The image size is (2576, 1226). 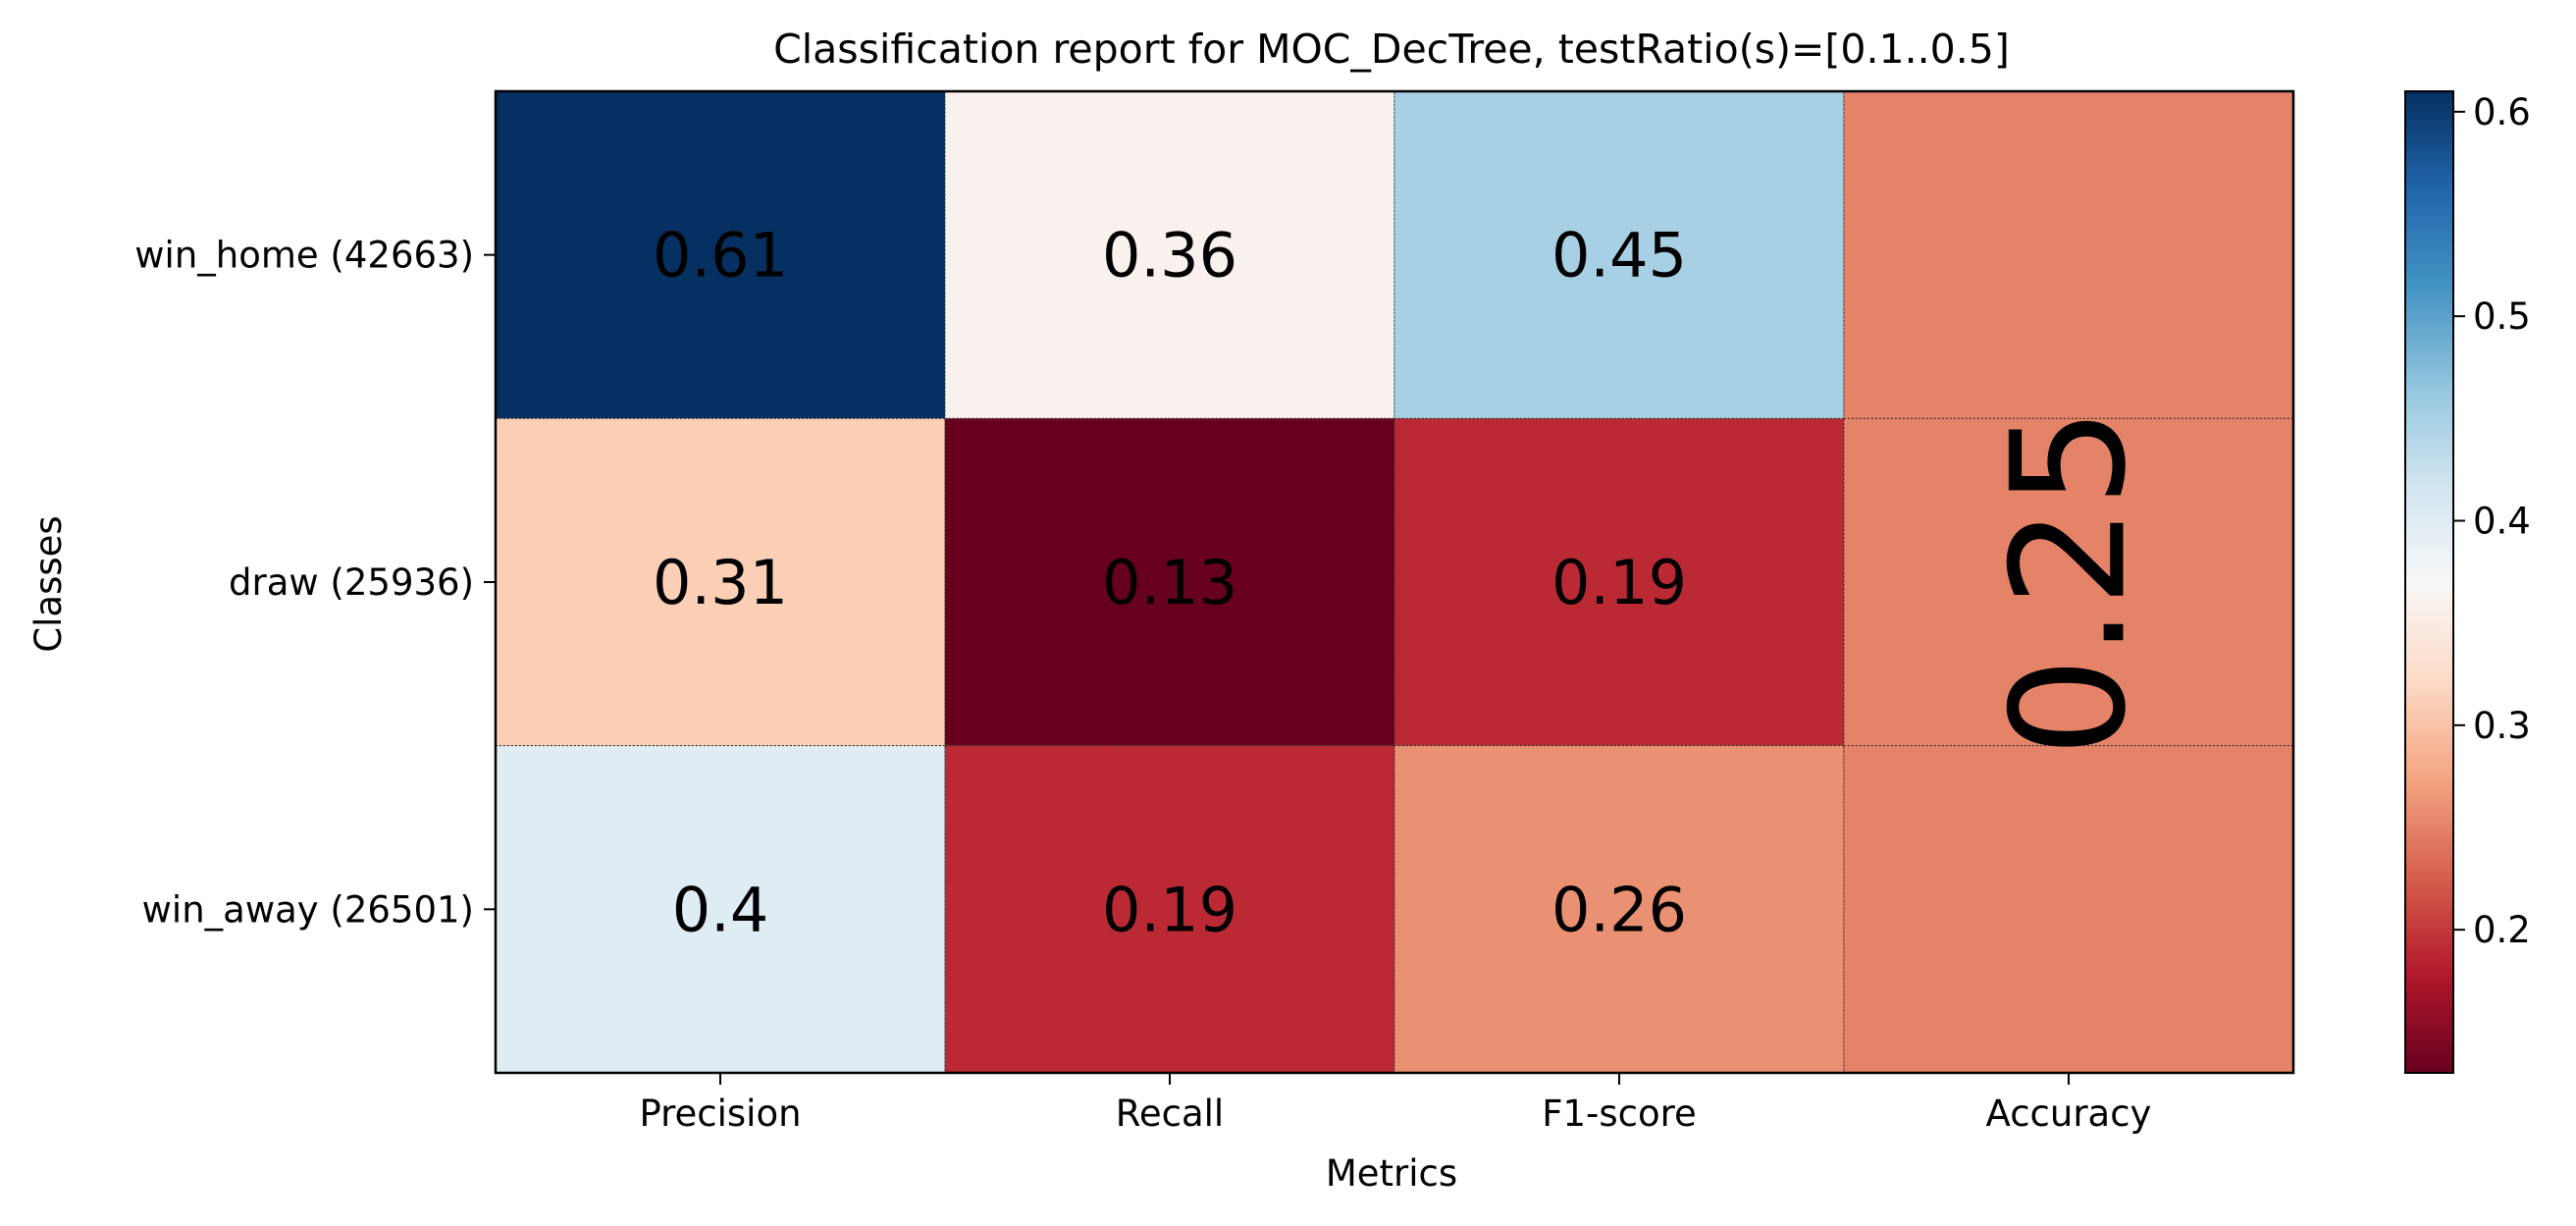 What do you see at coordinates (2502, 522) in the screenshot?
I see `colorbar-tick-label: 0.4` at bounding box center [2502, 522].